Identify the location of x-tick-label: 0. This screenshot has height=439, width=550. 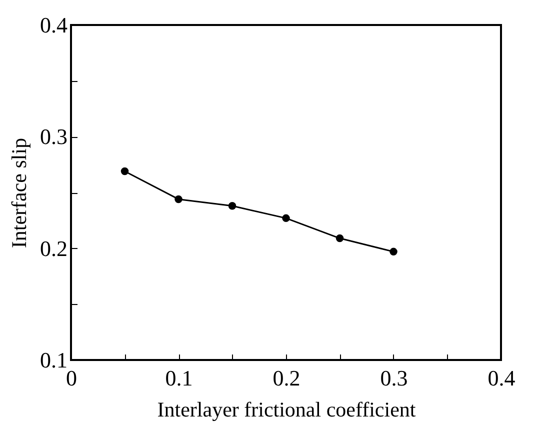
(71, 378).